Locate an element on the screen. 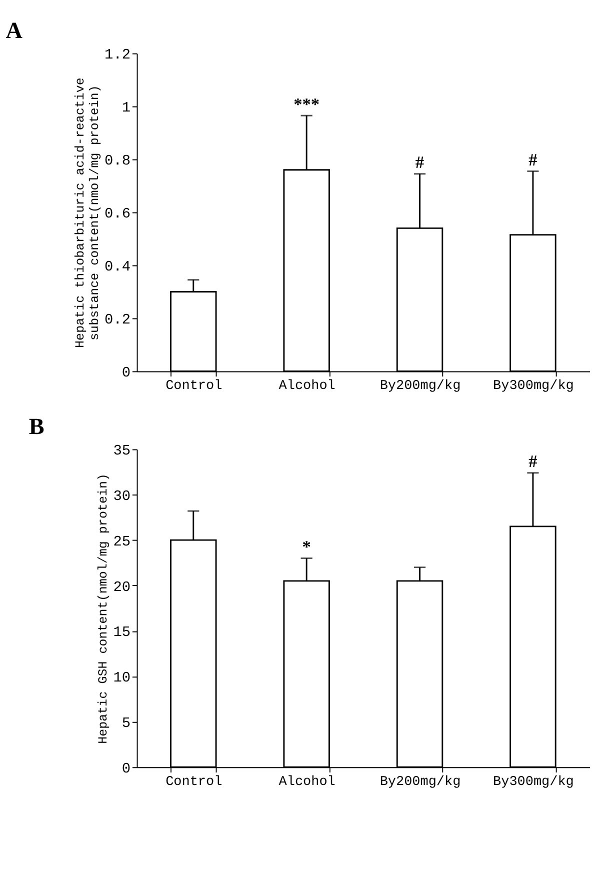  chart-title: B is located at coordinates (36, 425).